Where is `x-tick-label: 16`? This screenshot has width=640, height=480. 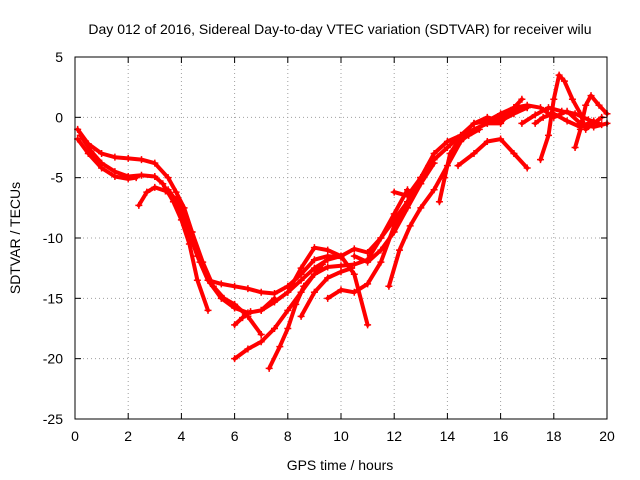
x-tick-label: 16 is located at coordinates (501, 436).